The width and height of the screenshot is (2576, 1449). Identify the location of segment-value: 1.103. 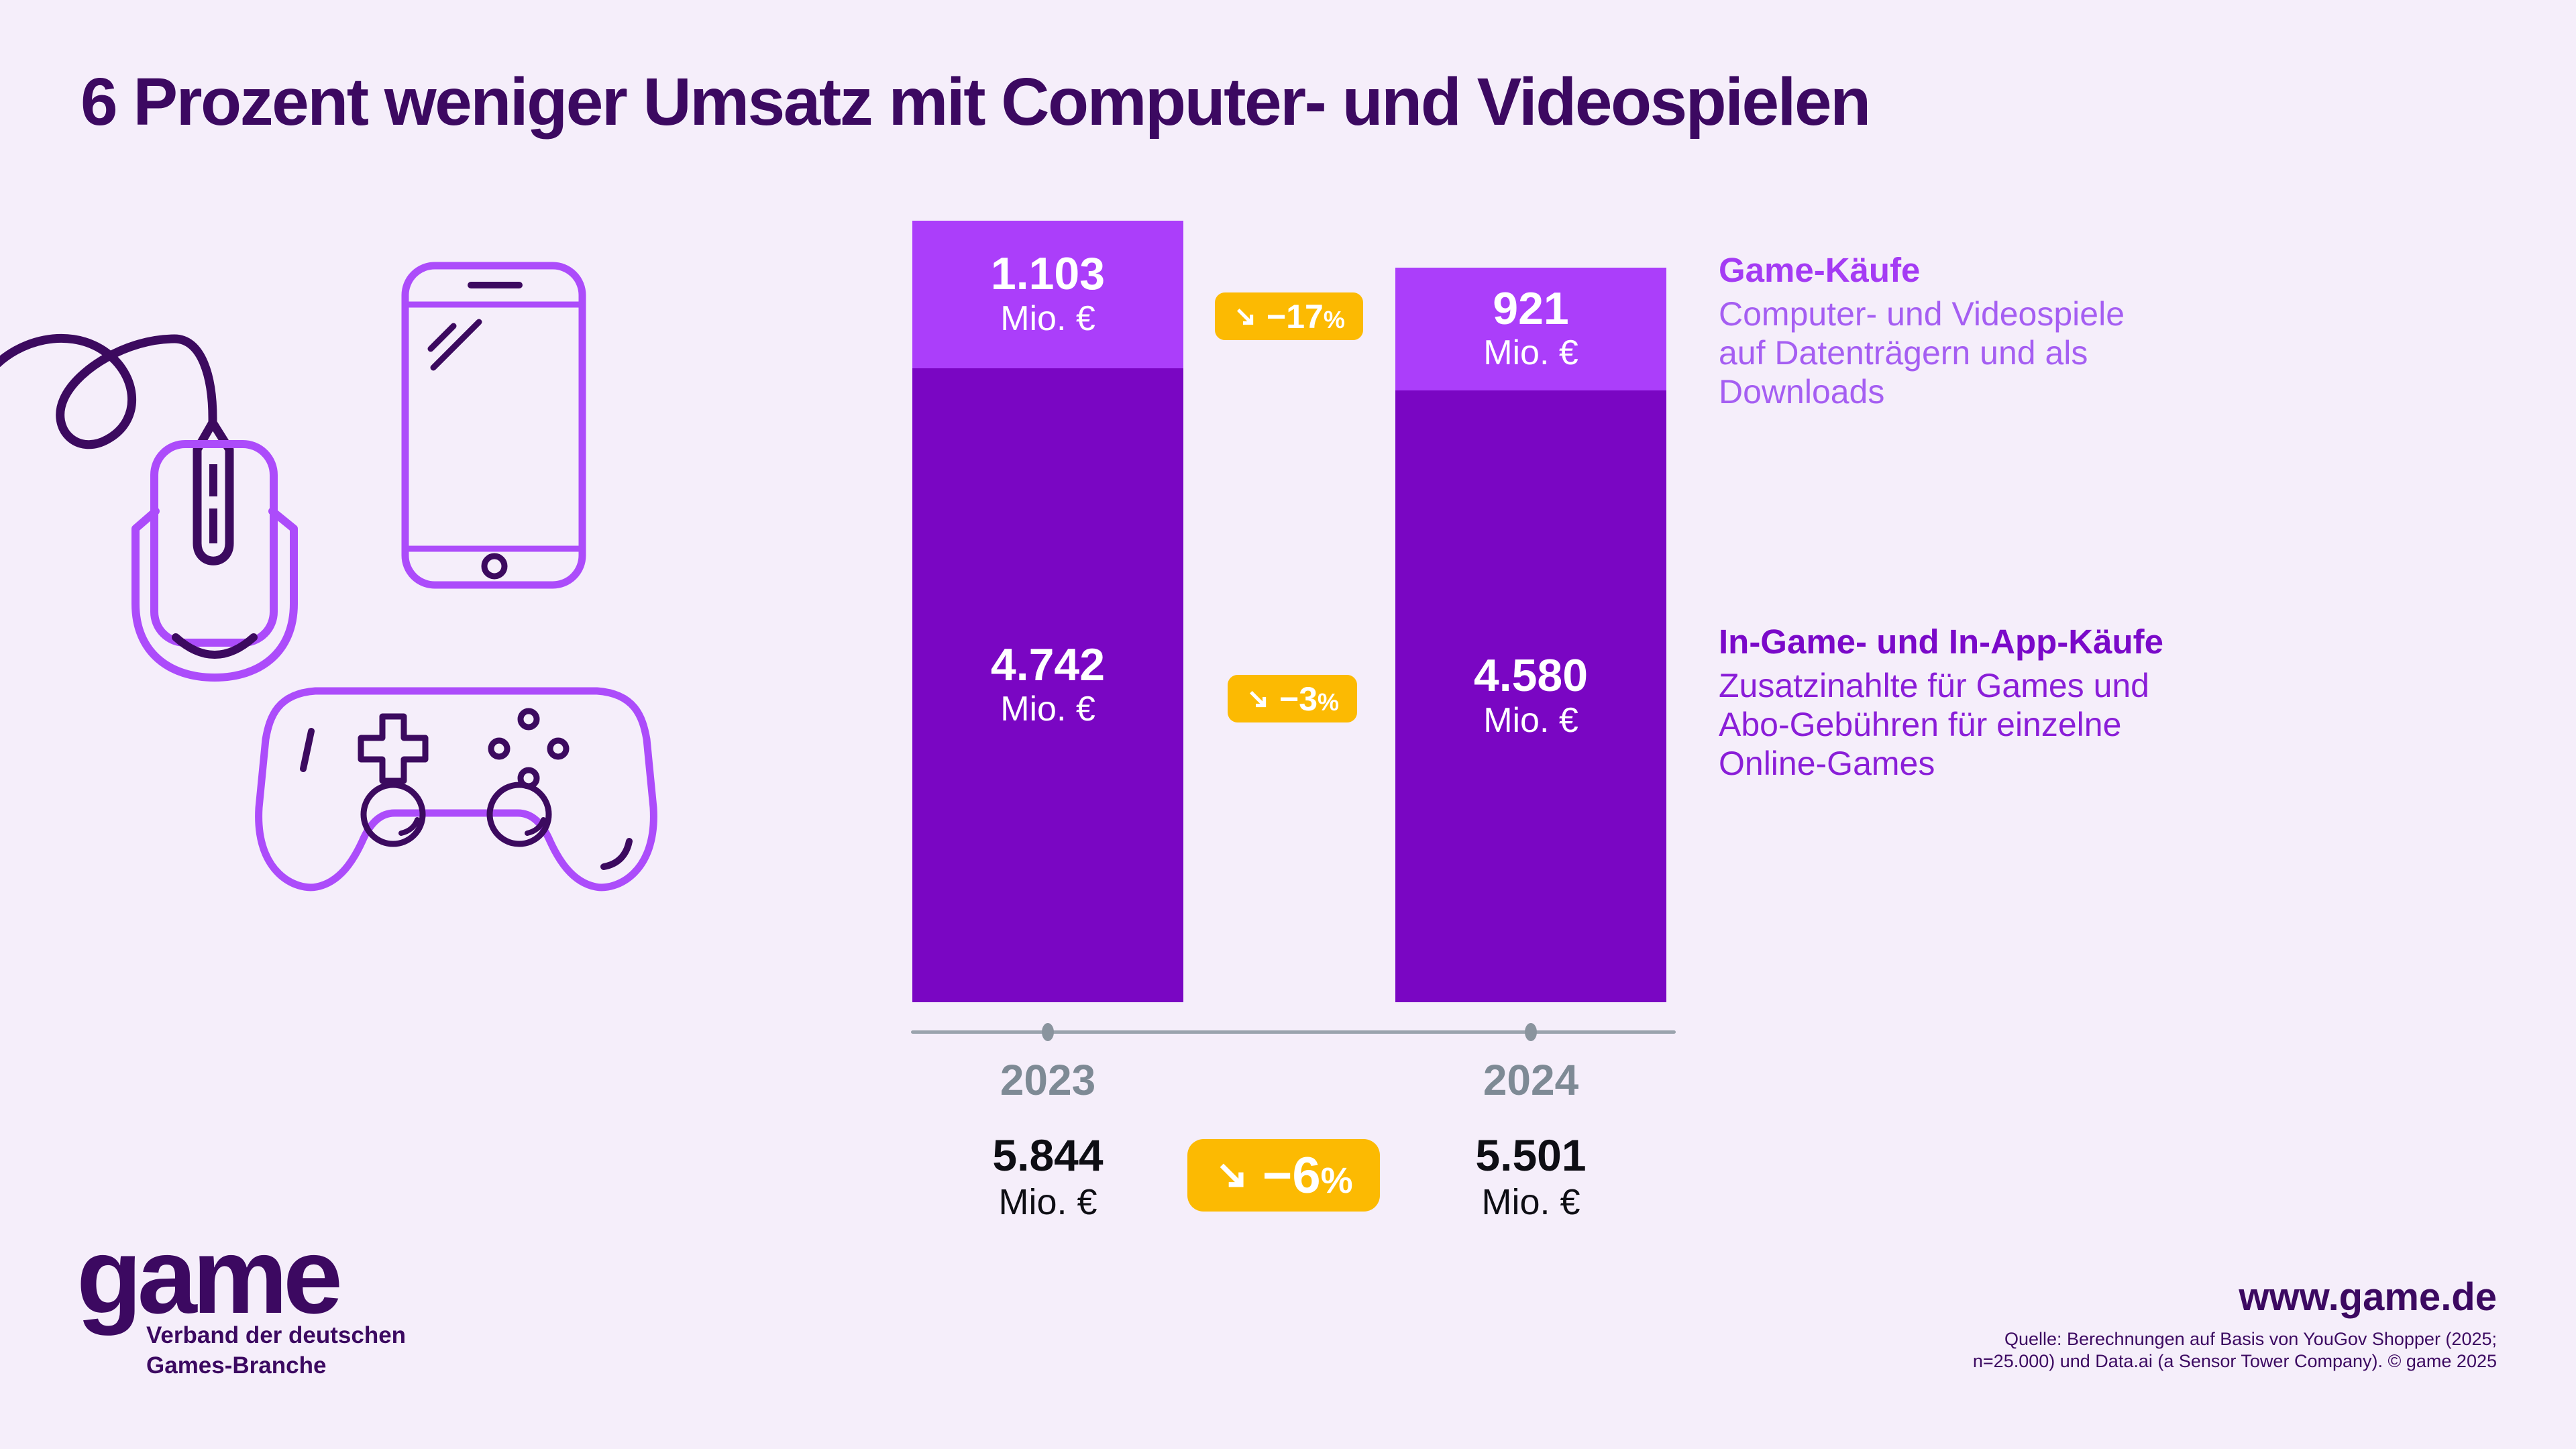
(1048, 274).